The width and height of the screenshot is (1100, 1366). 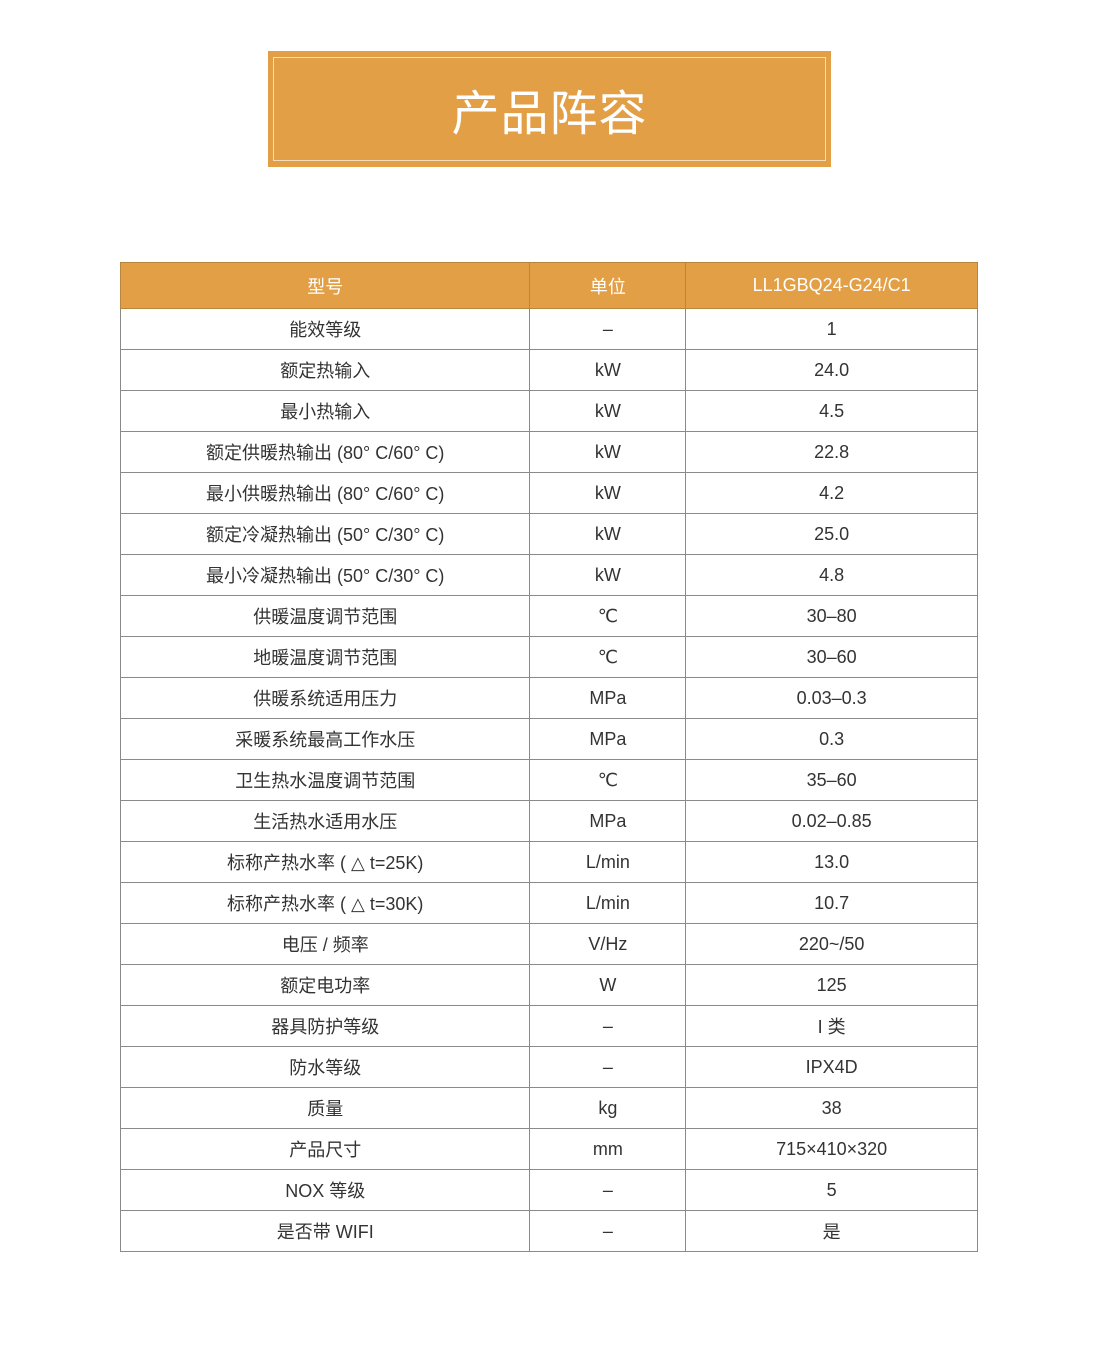 What do you see at coordinates (325, 944) in the screenshot?
I see `spec-name: 电压 / 频率` at bounding box center [325, 944].